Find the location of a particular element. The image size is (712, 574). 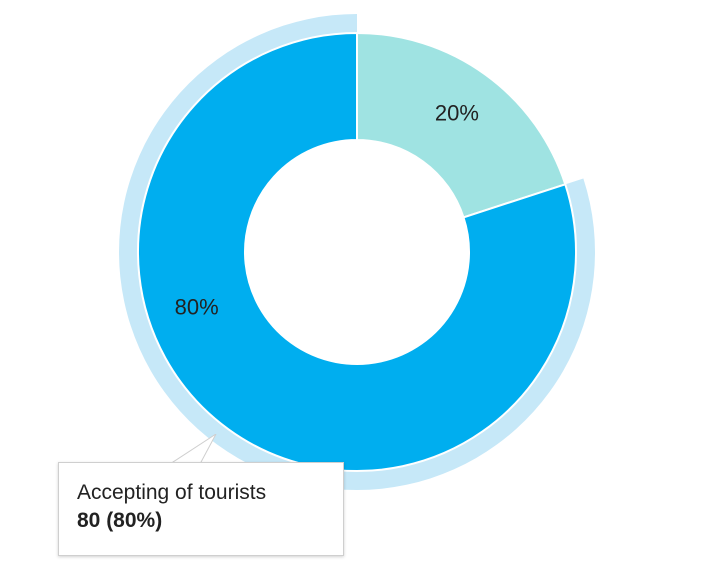

slice-label-1: 80% is located at coordinates (197, 306).